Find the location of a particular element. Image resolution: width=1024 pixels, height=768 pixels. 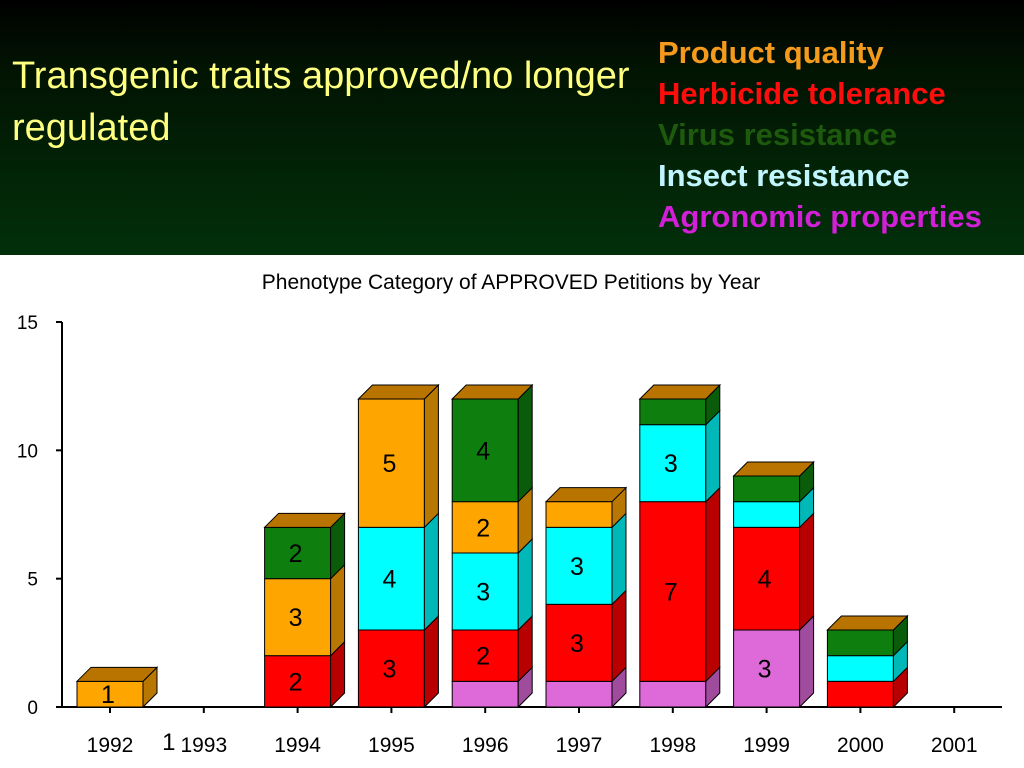

x-tick-label: 1999 is located at coordinates (766, 745).